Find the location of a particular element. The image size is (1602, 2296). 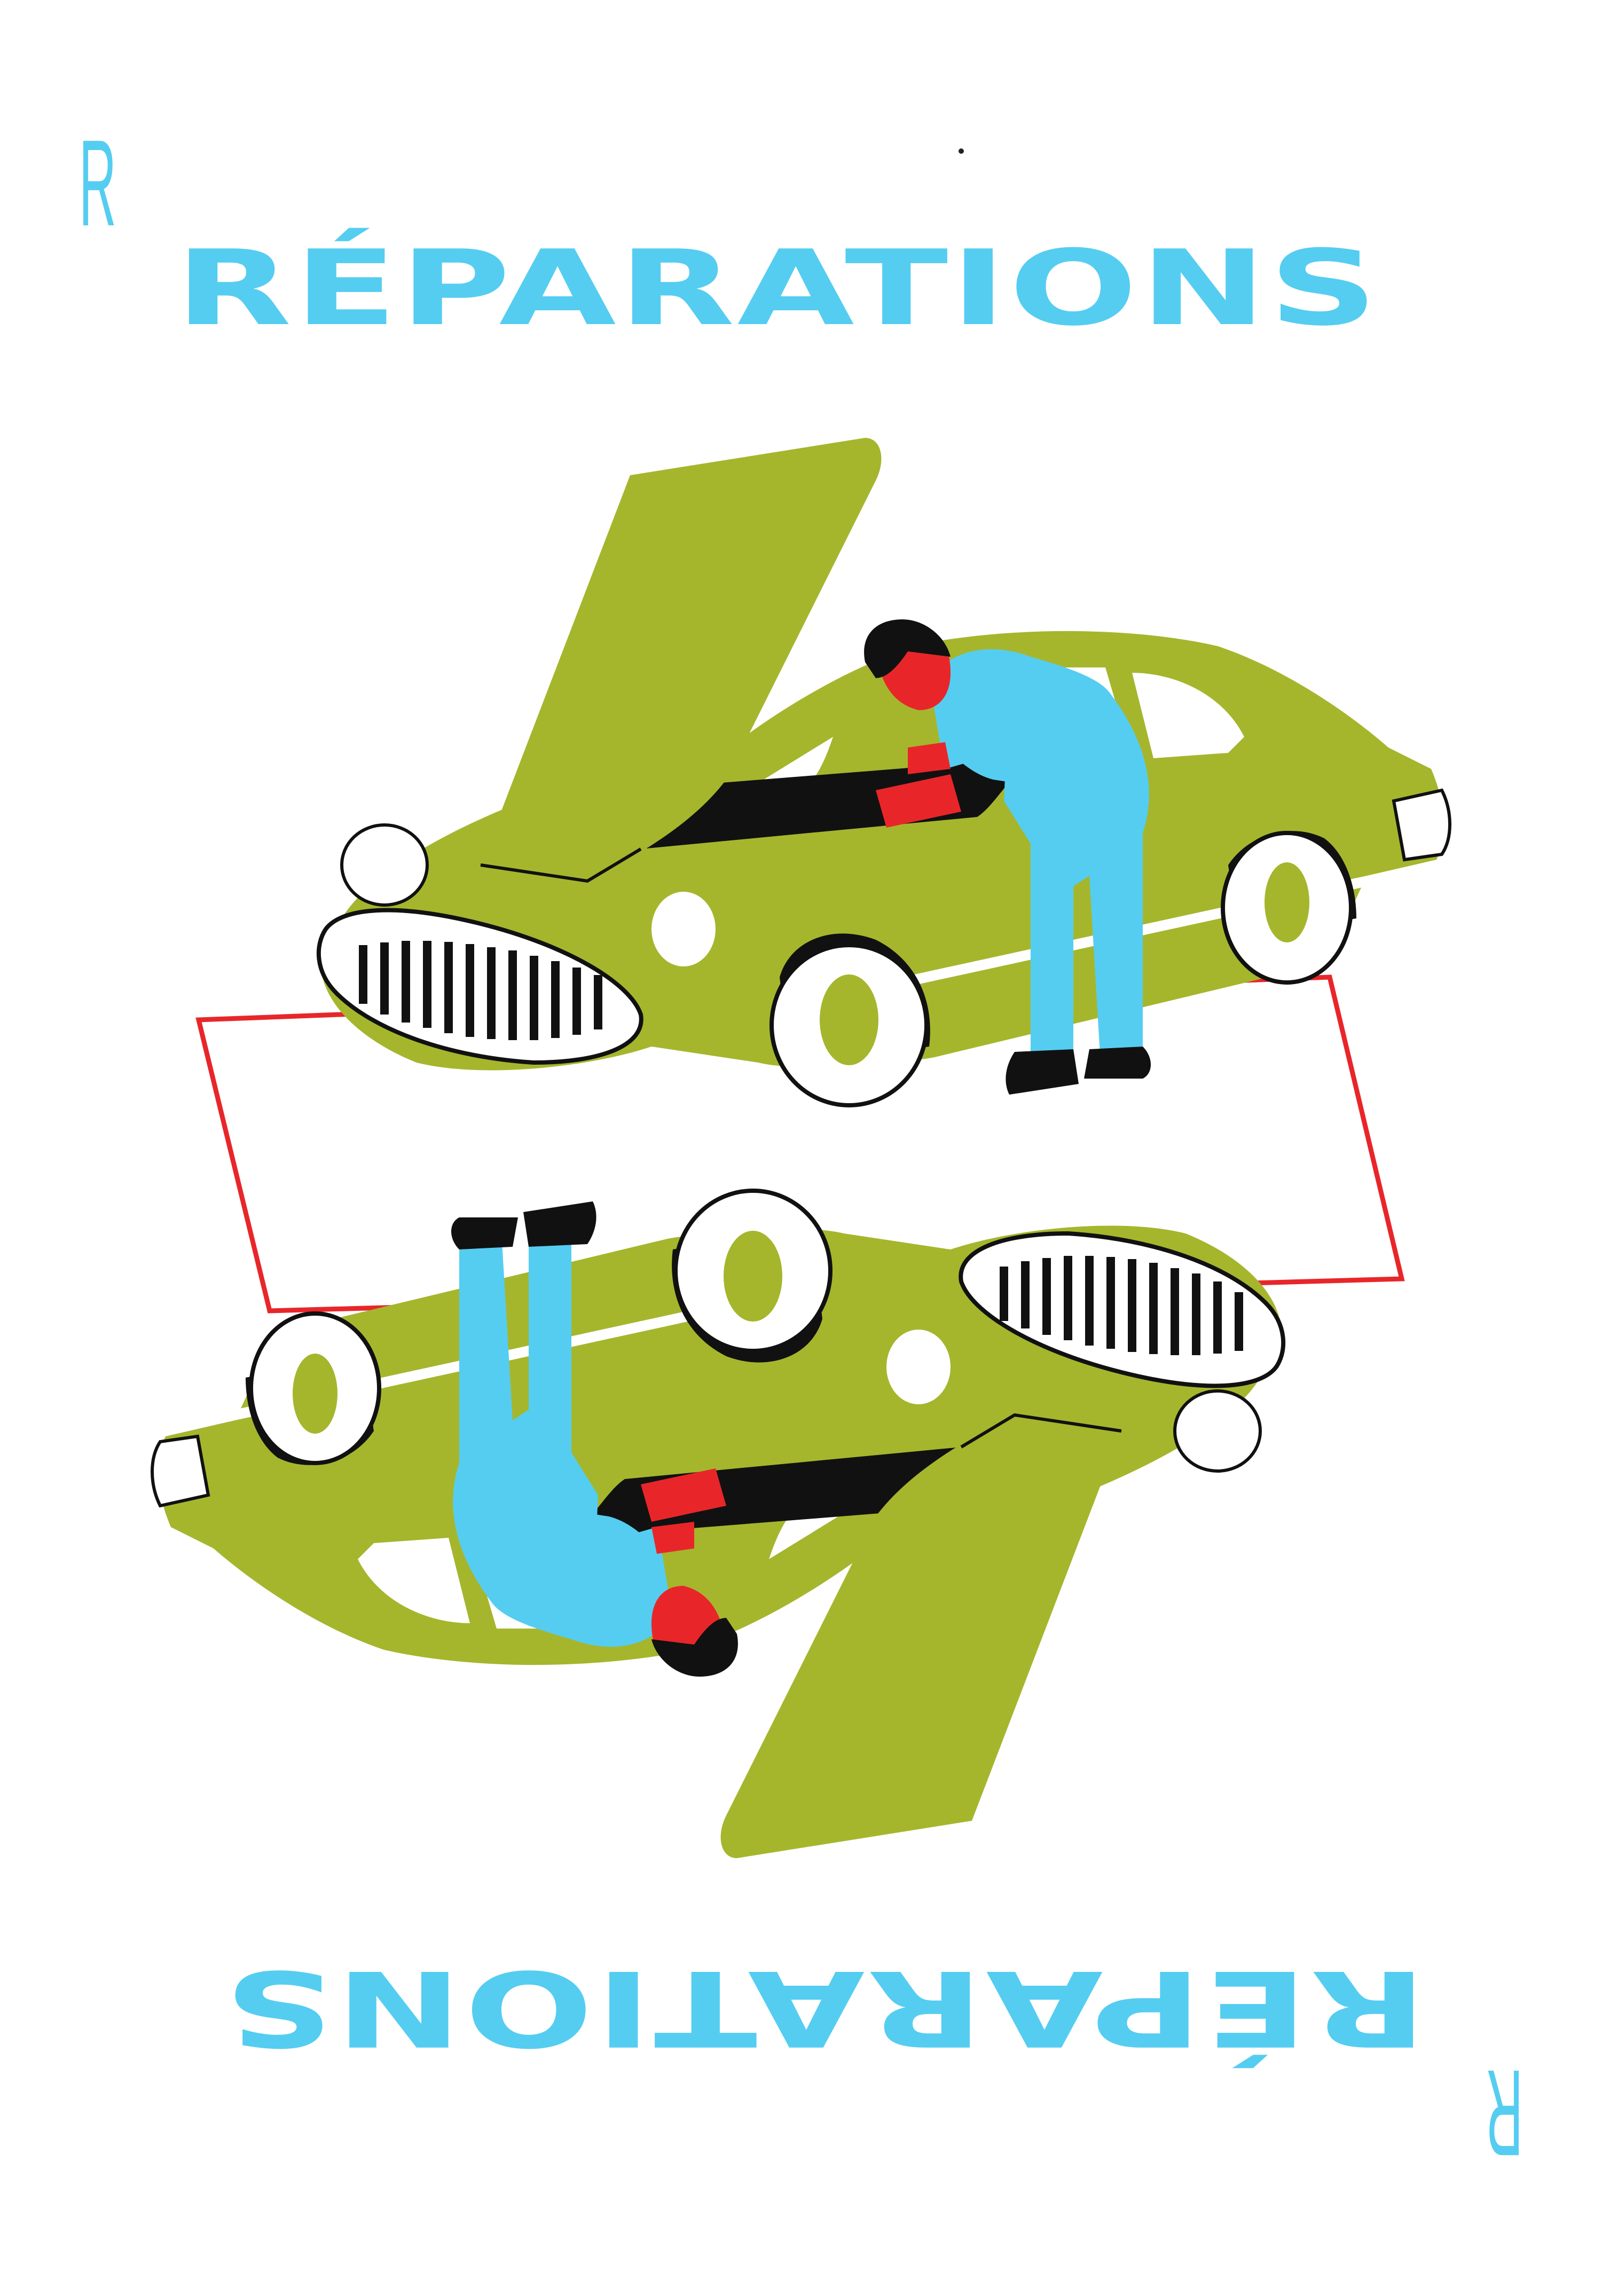

corner-index-top: R is located at coordinates (97, 182).